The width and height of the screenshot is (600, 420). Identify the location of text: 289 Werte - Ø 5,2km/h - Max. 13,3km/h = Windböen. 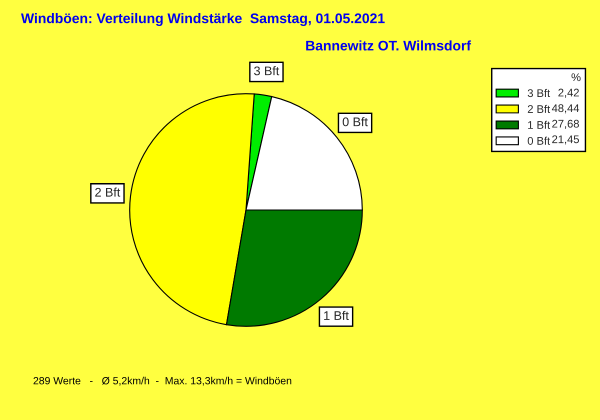
(163, 381).